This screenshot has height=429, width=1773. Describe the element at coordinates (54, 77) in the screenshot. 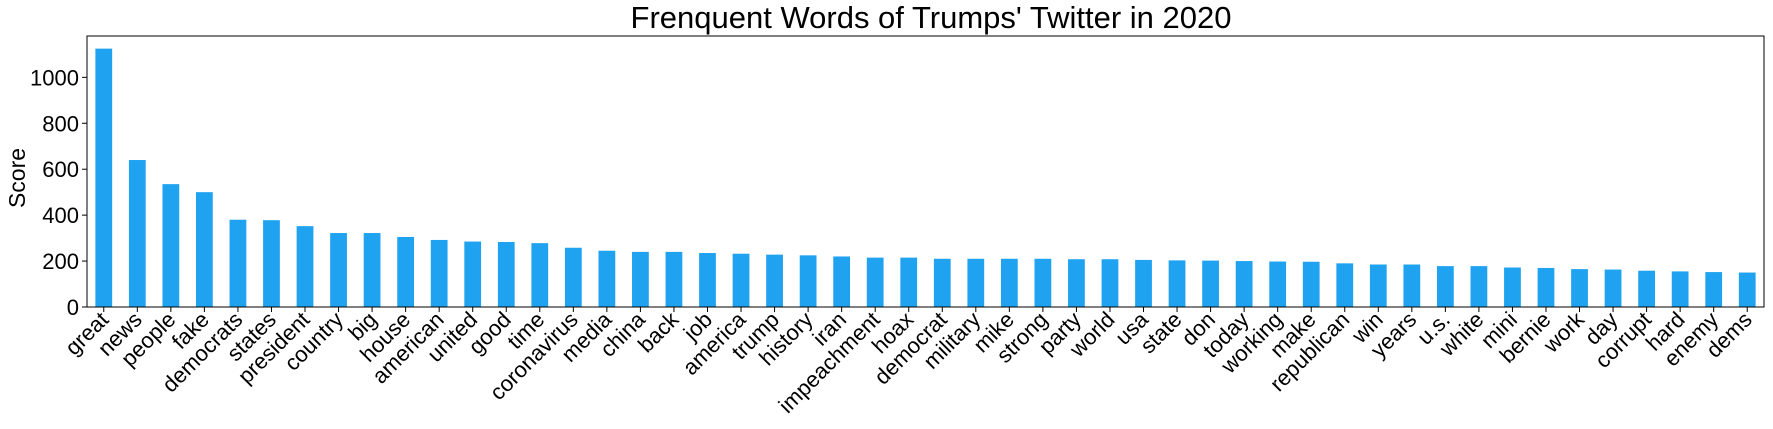

I see `y-tick-label: 1000` at that location.